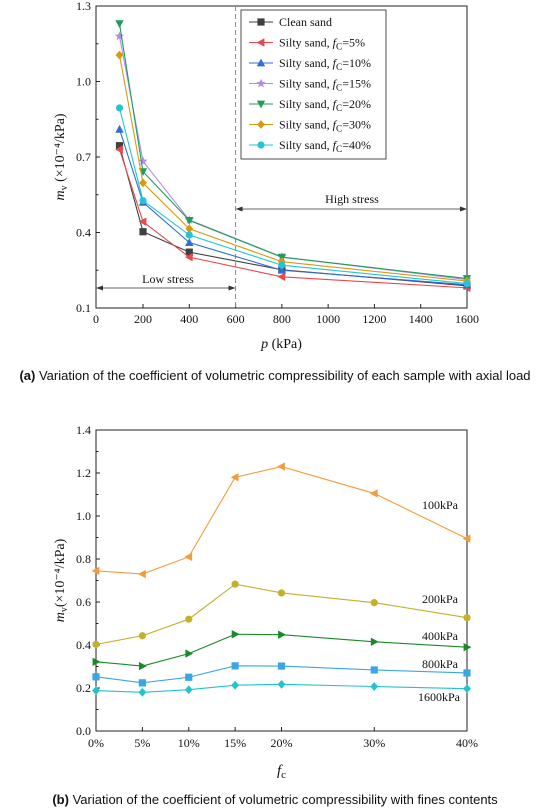 This screenshot has width=550, height=812. I want to click on legend-a, so click(313, 84).